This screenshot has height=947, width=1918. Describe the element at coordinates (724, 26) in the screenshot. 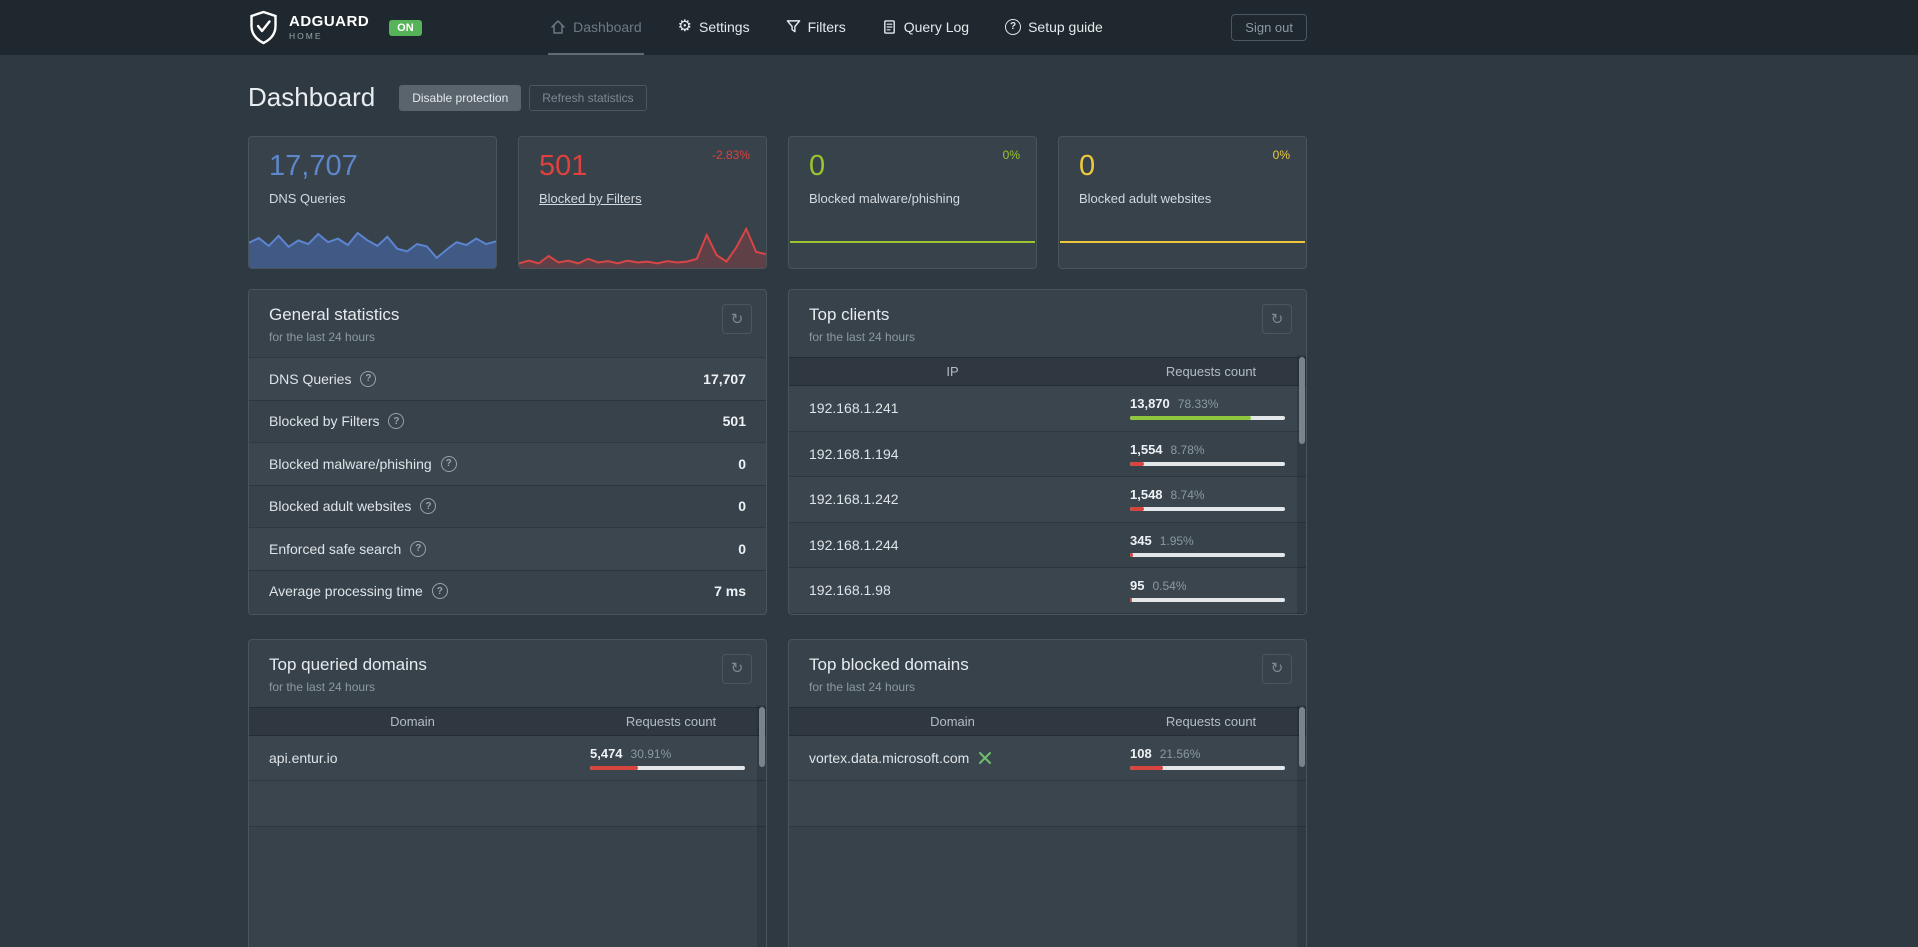

I see `nav-label: Settings` at that location.